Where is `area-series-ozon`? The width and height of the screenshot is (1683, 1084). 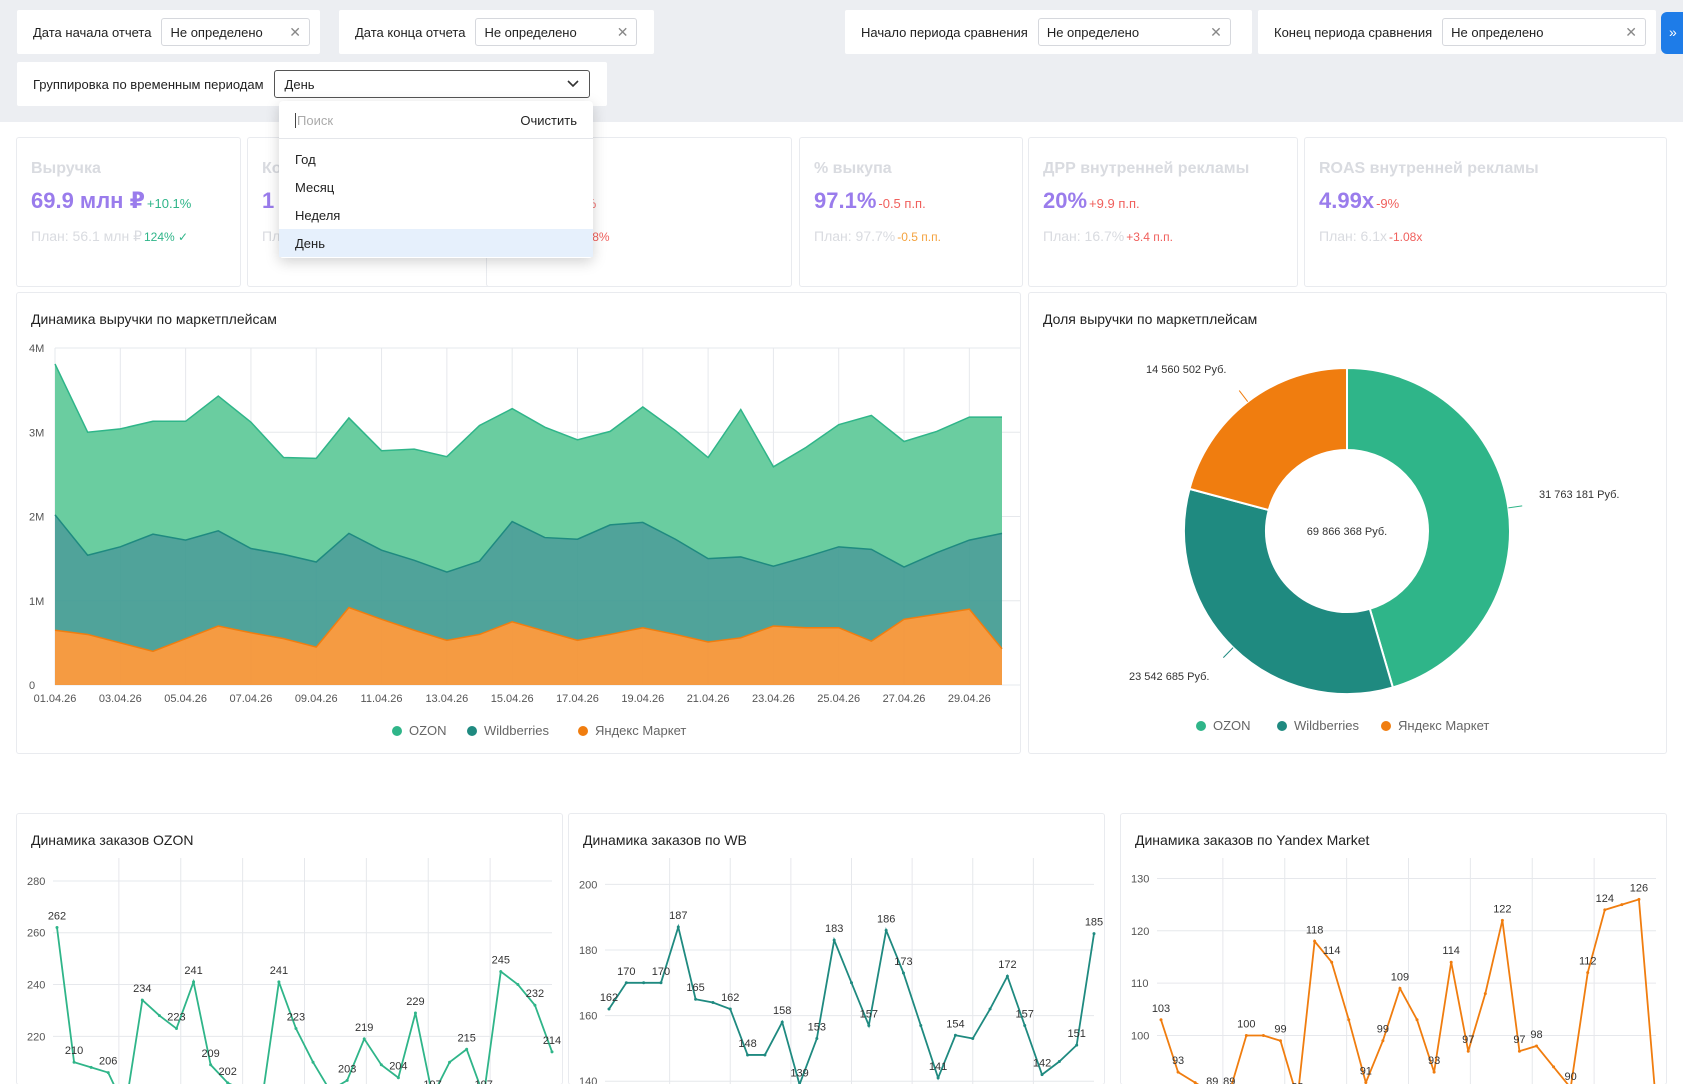 area-series-ozon is located at coordinates (528, 468).